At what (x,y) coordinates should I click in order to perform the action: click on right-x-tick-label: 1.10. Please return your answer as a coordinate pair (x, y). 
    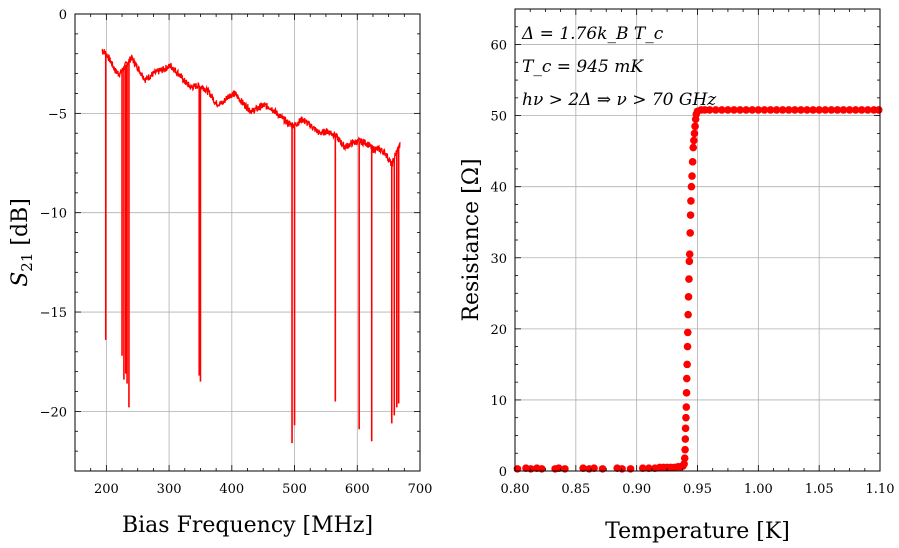
    Looking at the image, I should click on (880, 489).